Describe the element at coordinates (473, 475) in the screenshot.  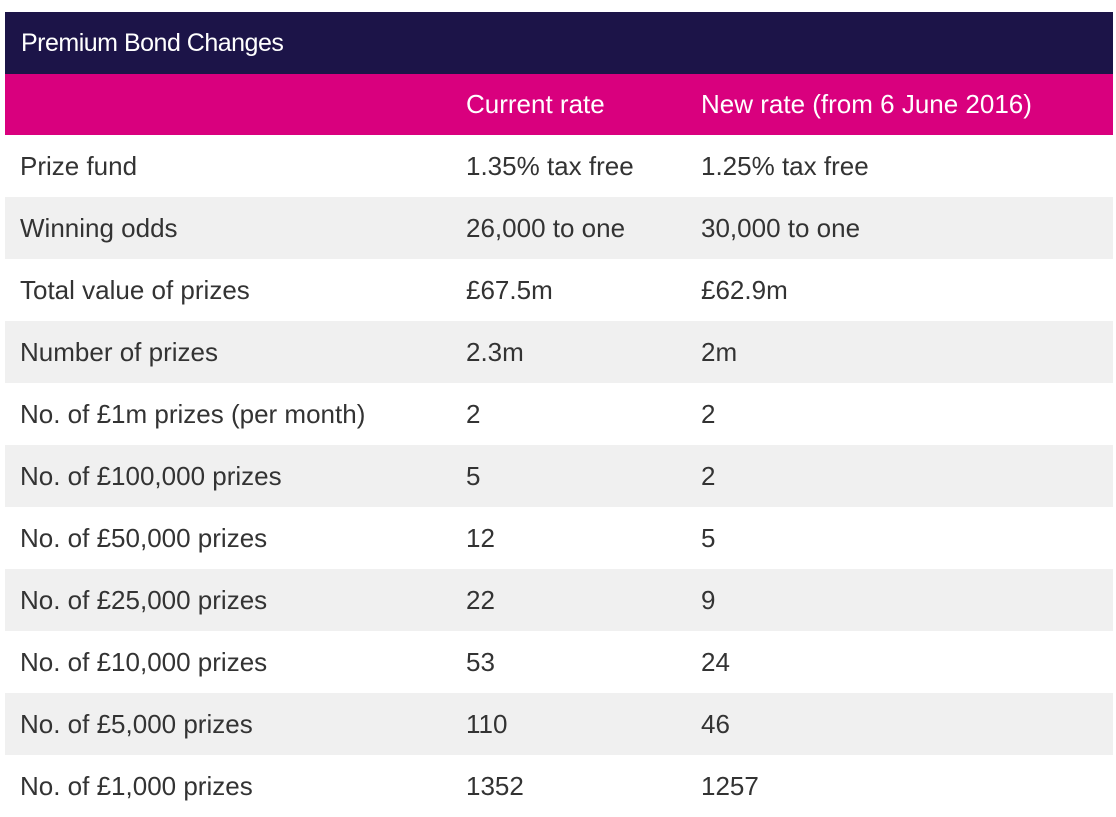
I see `row-current-value: 5` at that location.